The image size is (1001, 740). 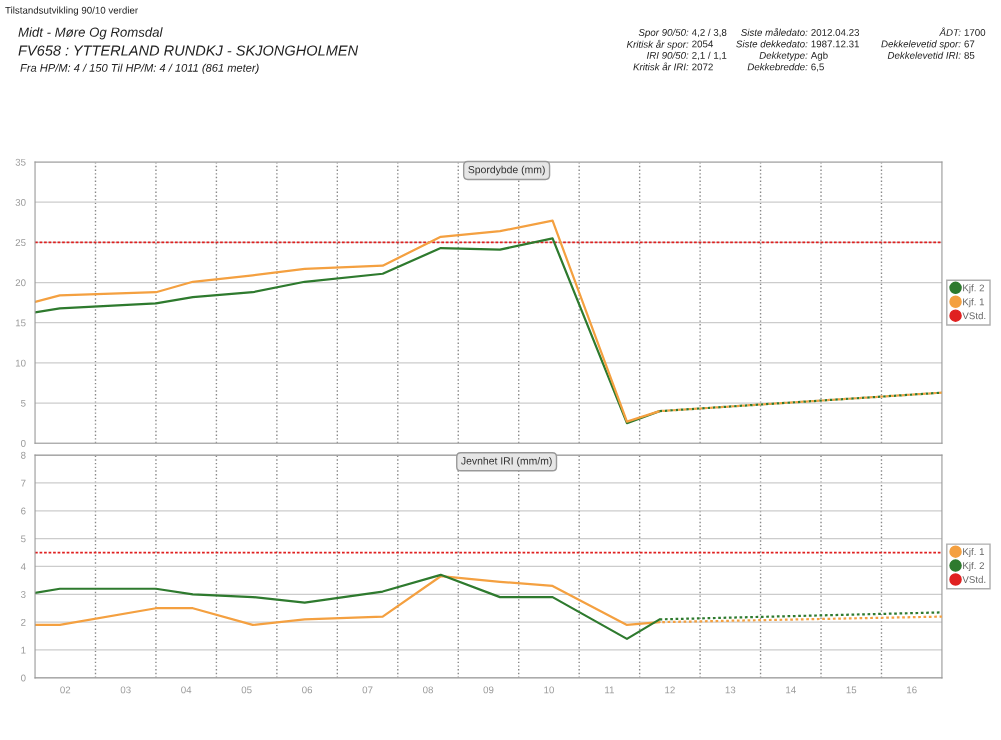 I want to click on x-tick-label: 12, so click(x=670, y=690).